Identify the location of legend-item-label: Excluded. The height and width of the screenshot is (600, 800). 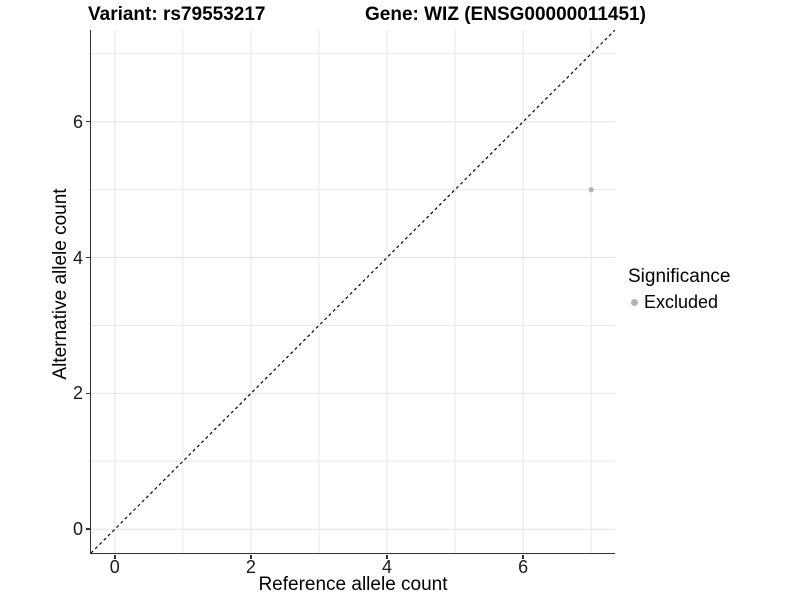
(681, 302).